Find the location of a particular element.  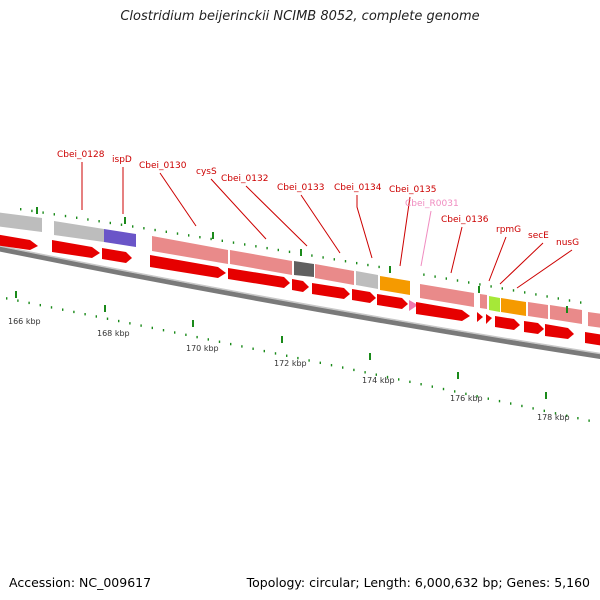

outer-major-tick is located at coordinates (479, 289).